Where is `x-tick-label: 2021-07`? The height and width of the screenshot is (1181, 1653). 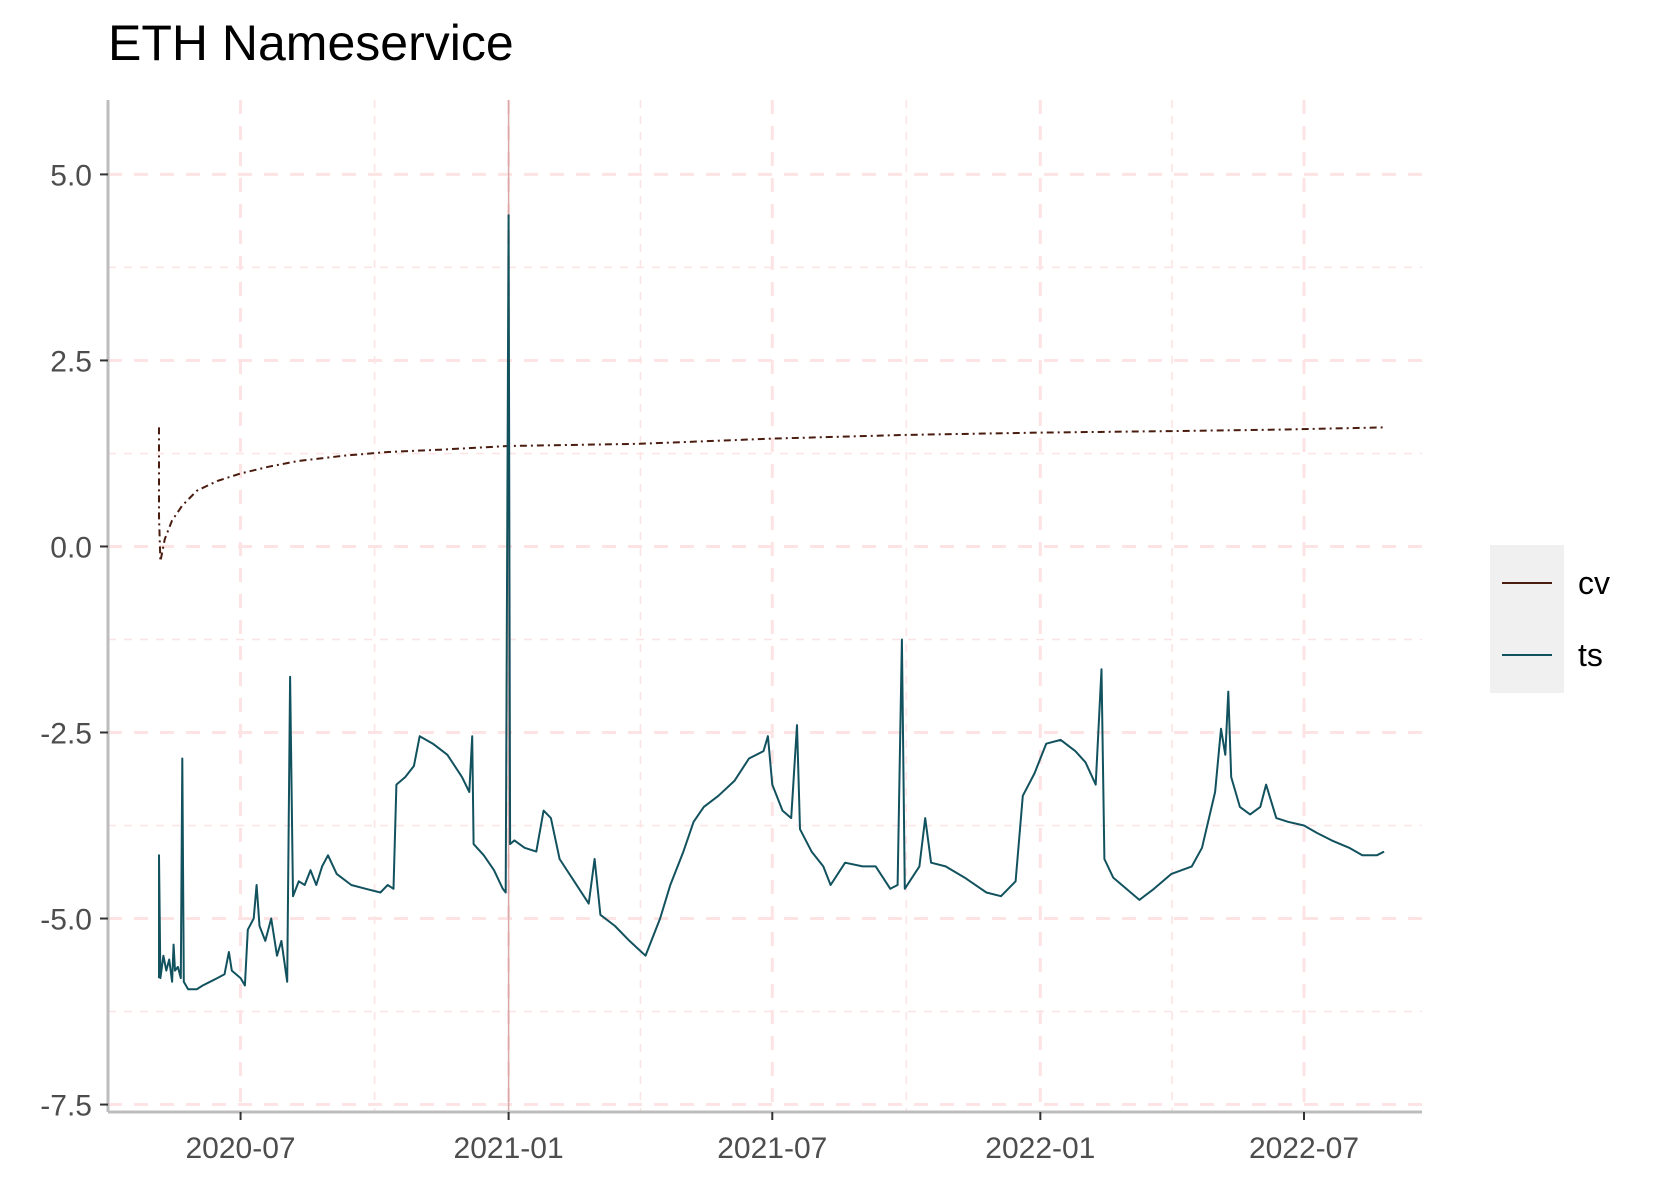 x-tick-label: 2021-07 is located at coordinates (772, 1148).